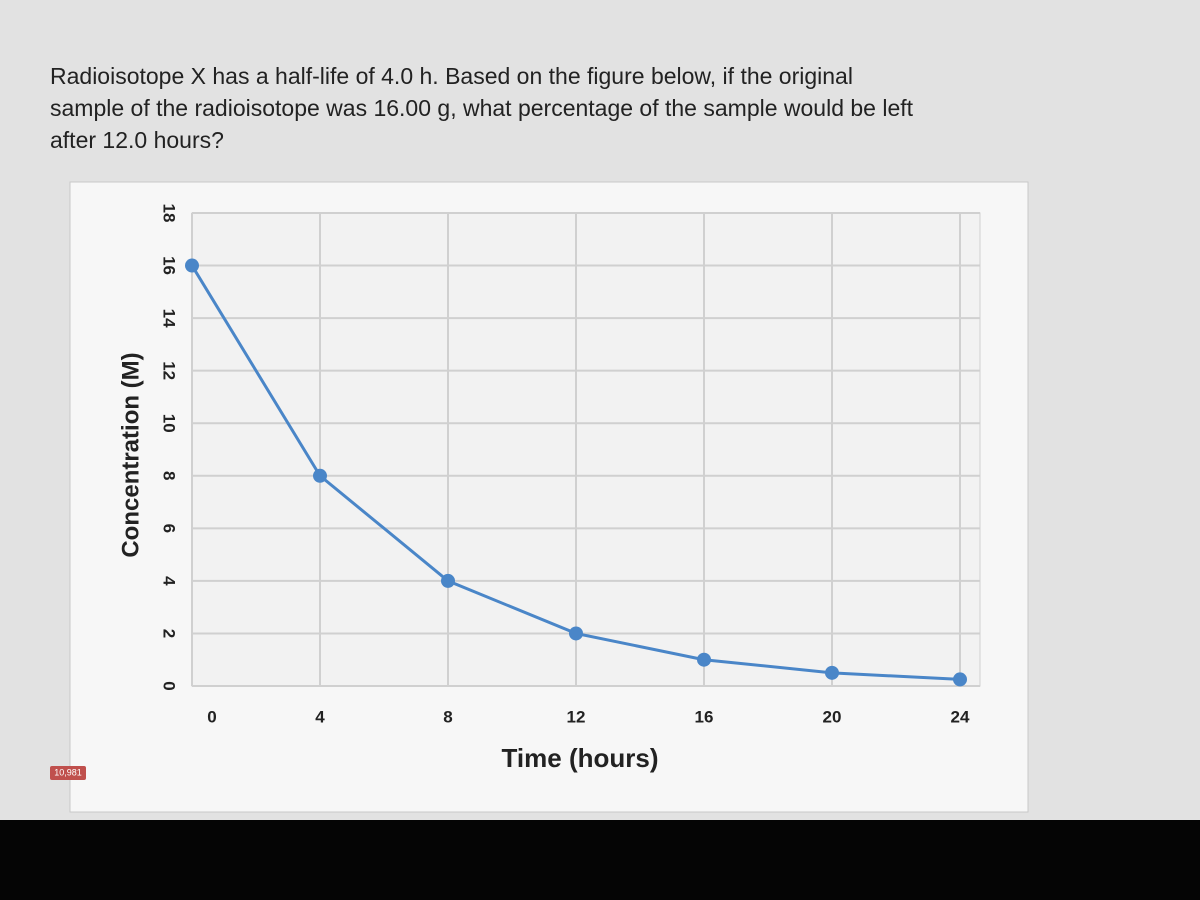 The image size is (1200, 900). What do you see at coordinates (447, 716) in the screenshot?
I see `x-tick-label: 8` at bounding box center [447, 716].